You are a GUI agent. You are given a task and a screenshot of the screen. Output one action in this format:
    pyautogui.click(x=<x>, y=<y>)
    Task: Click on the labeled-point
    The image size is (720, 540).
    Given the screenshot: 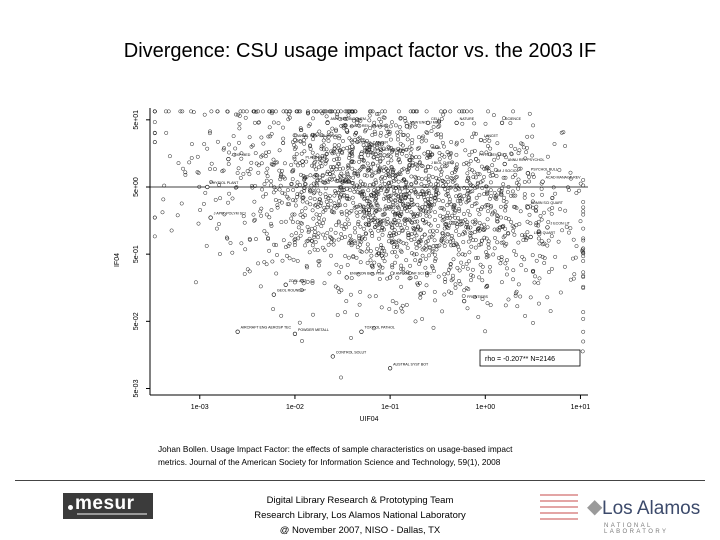 What is the action you would take?
    pyautogui.click(x=346, y=130)
    